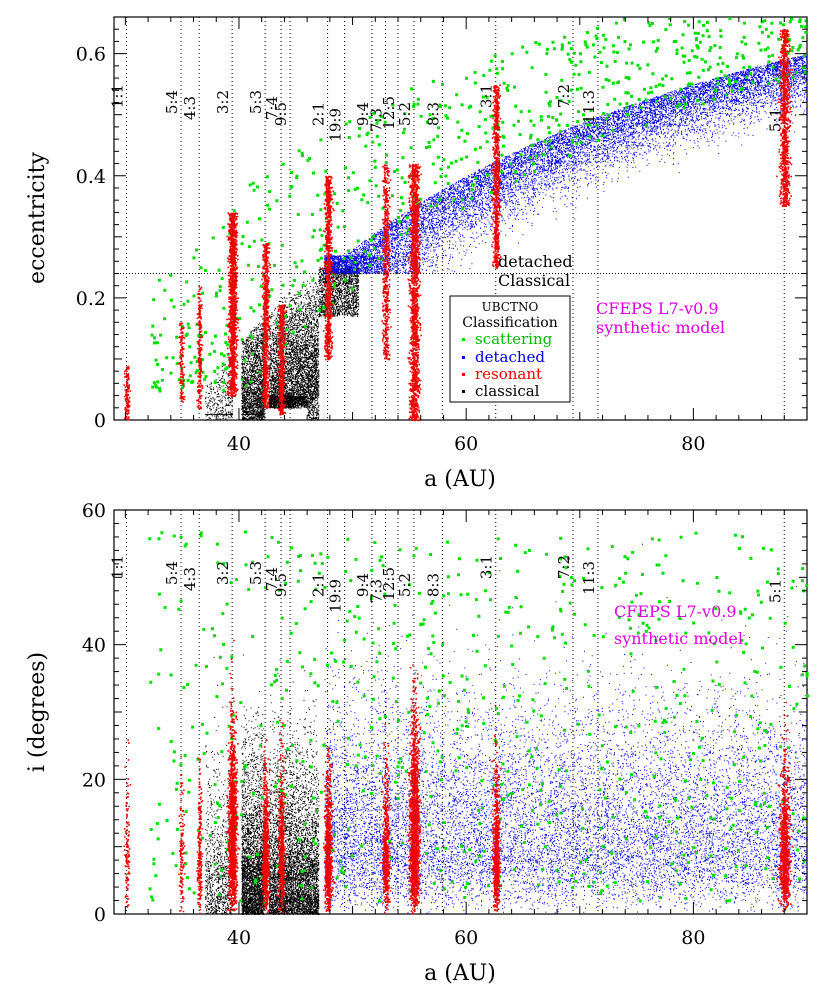  Describe the element at coordinates (460, 479) in the screenshot. I see `top-x-axis-title: a (AU)` at that location.